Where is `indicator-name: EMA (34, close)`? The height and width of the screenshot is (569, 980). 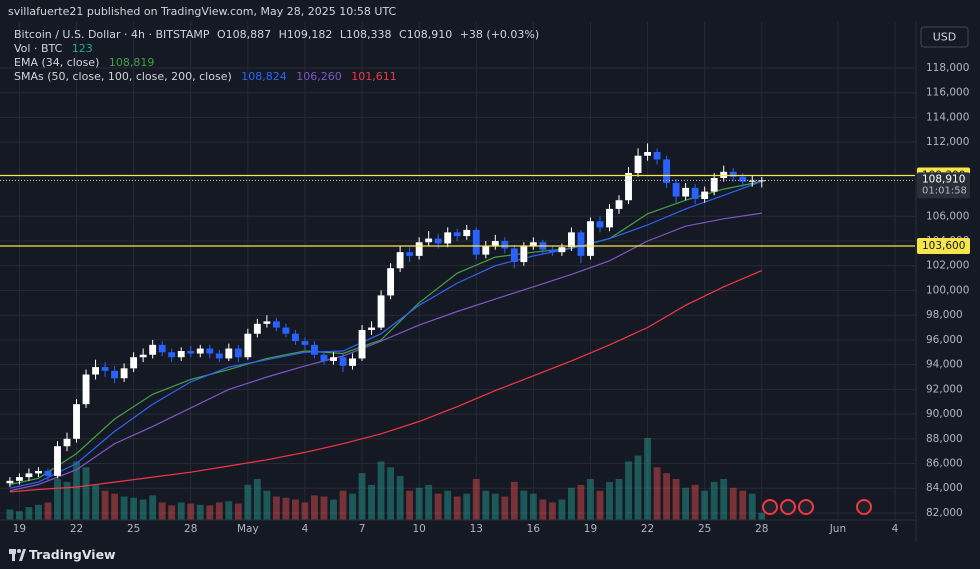
indicator-name: EMA (34, close) is located at coordinates (56, 62).